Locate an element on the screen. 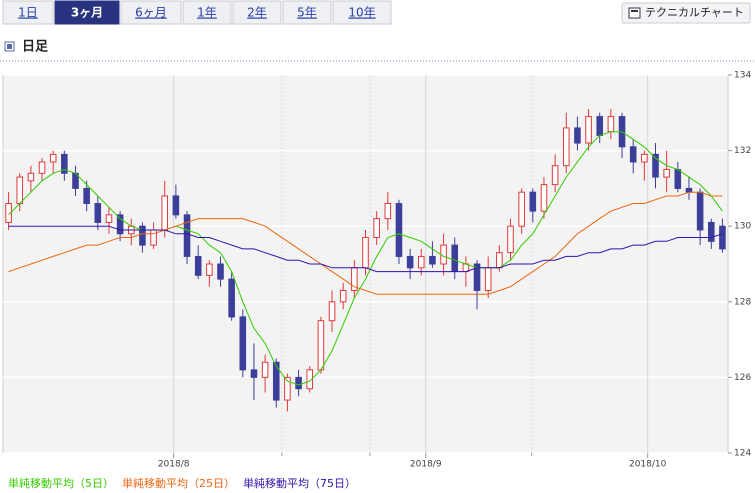 Image resolution: width=755 pixels, height=493 pixels. y-tick-label: 130 is located at coordinates (742, 227).